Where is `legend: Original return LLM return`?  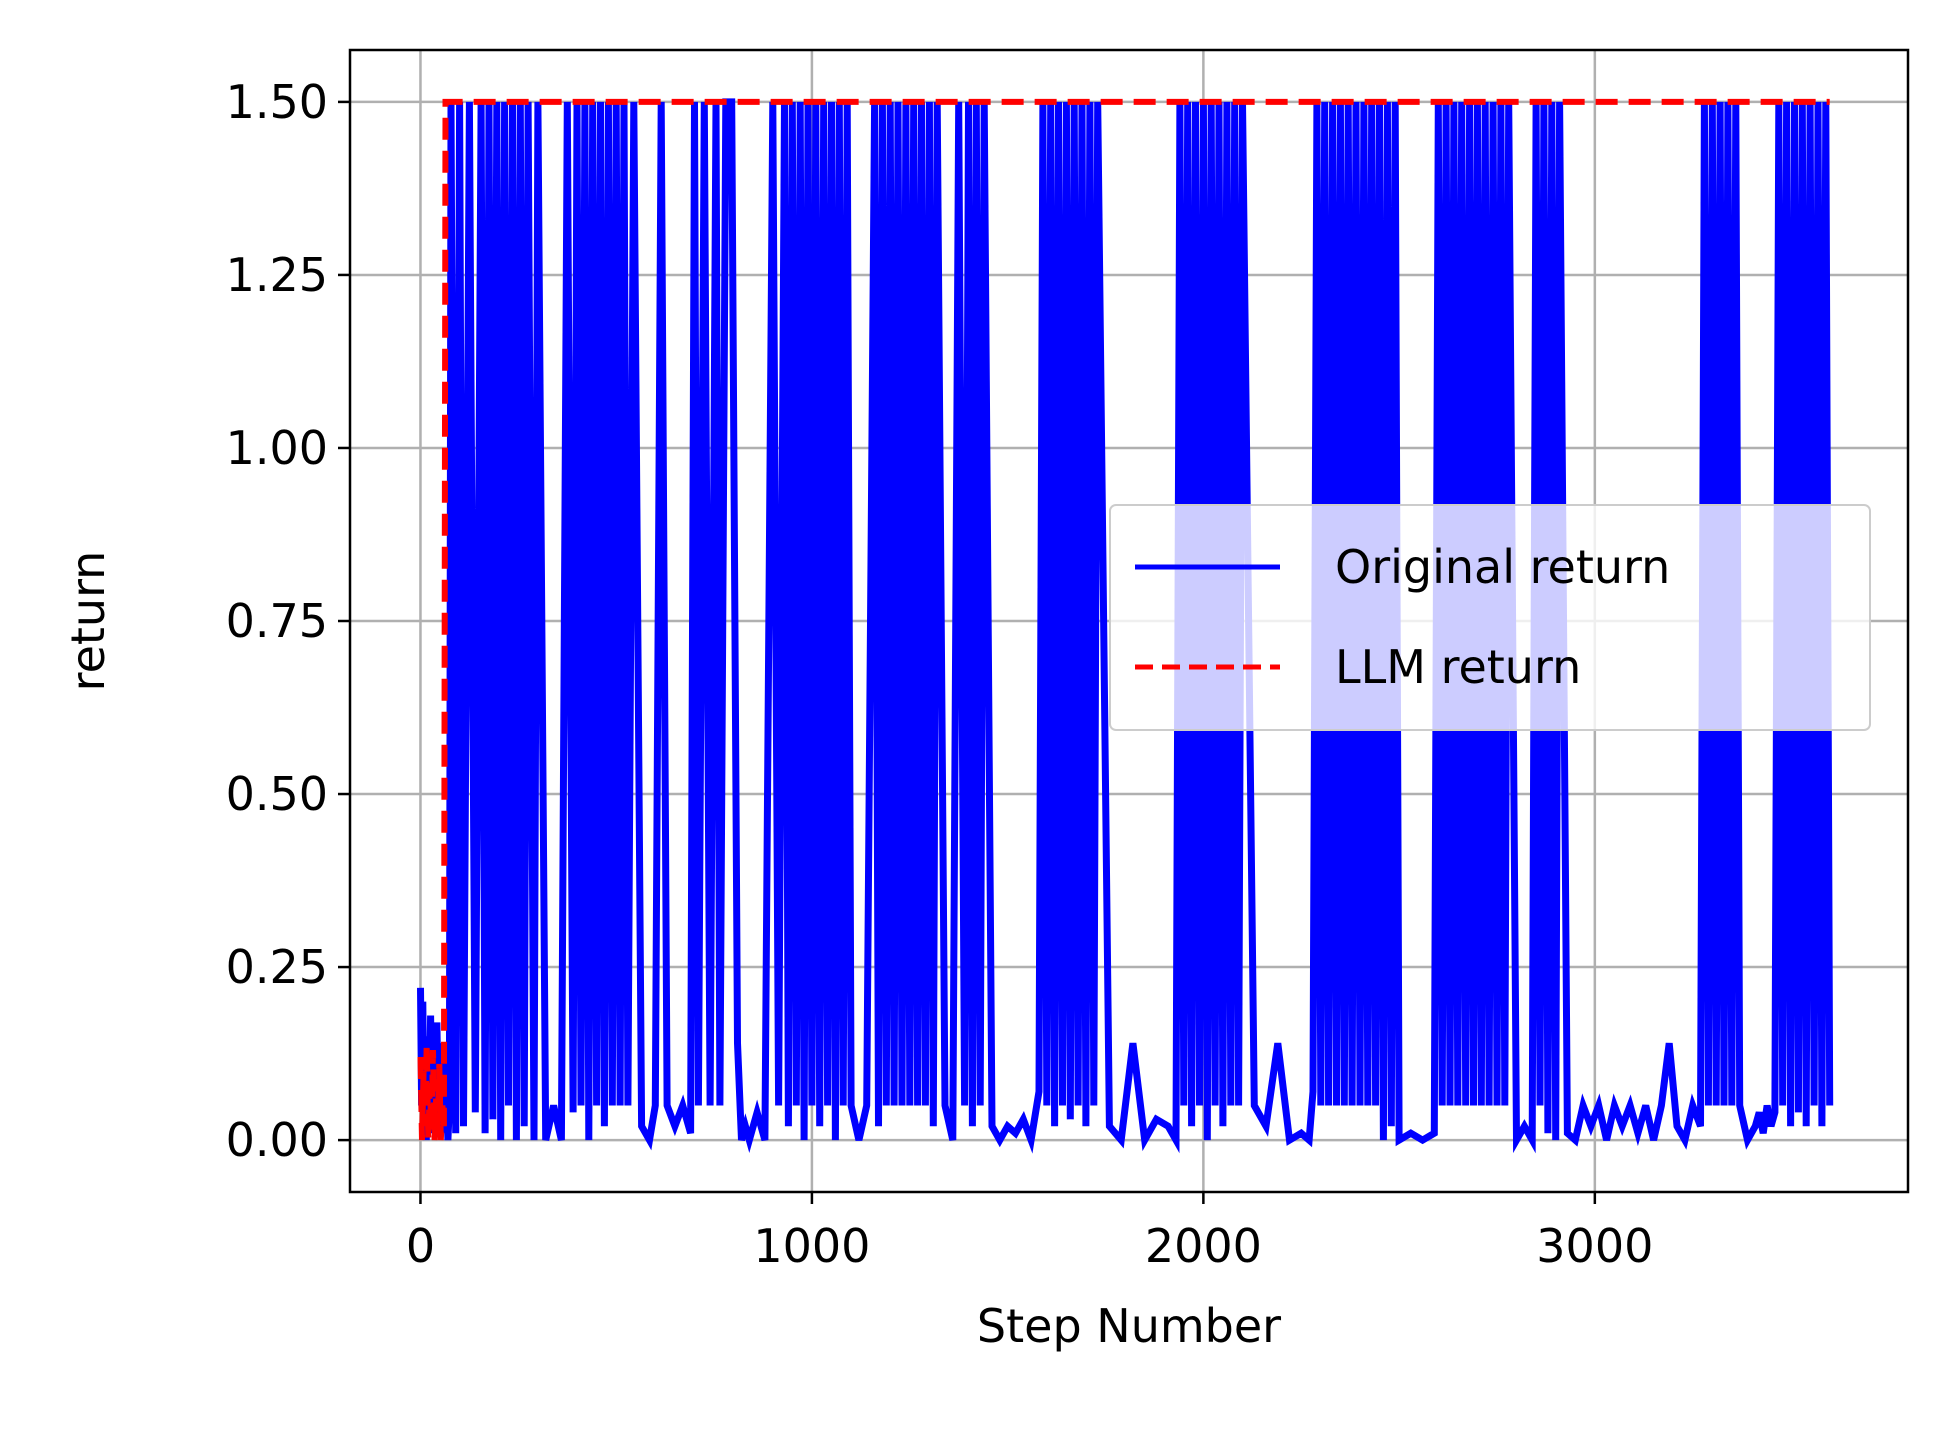
legend: Original return LLM return is located at coordinates (1490, 617).